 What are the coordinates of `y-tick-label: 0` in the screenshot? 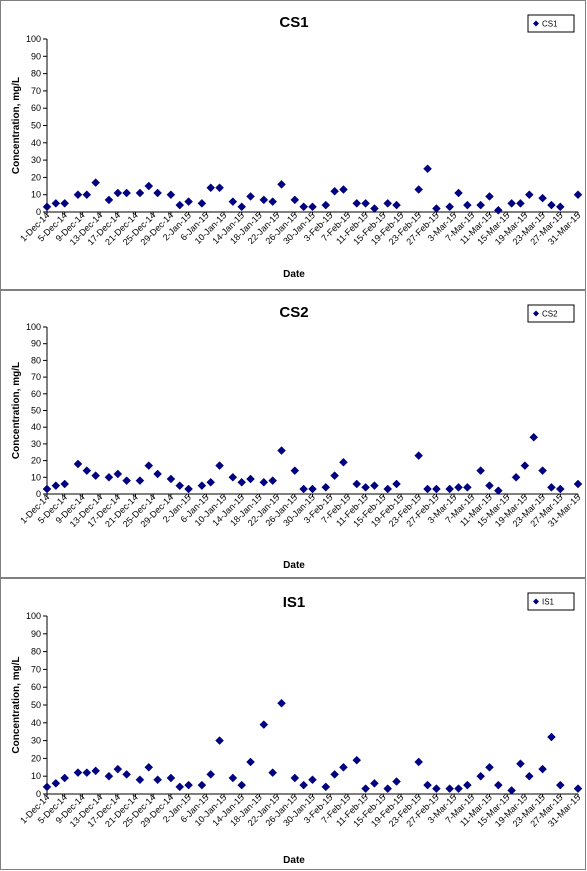 It's located at (38, 794).